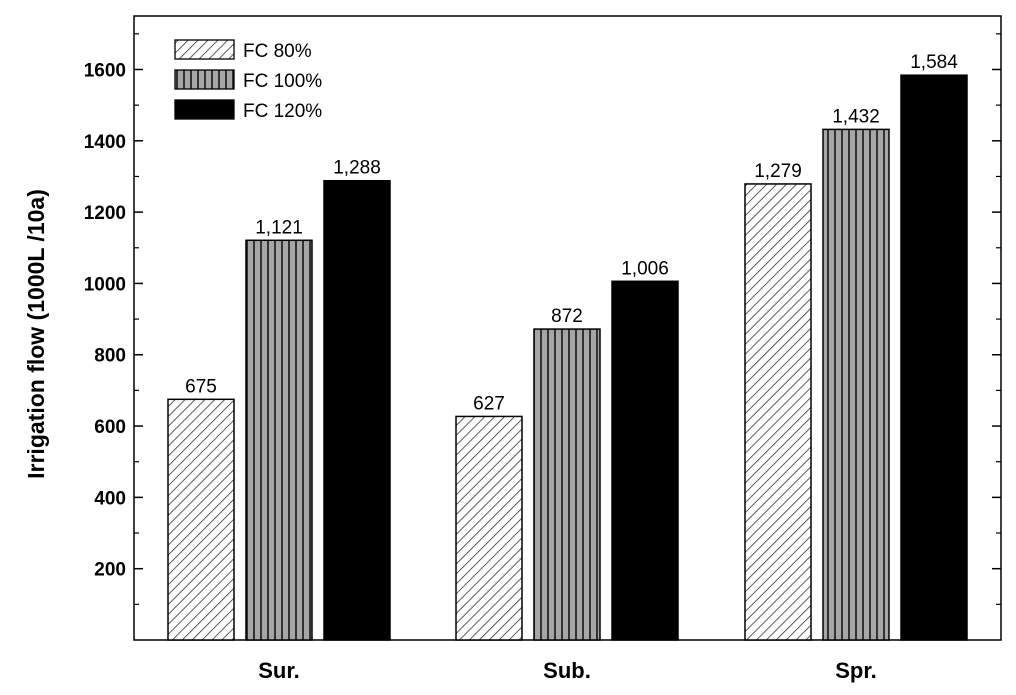 The image size is (1016, 695). I want to click on y-tick-label: 400, so click(110, 498).